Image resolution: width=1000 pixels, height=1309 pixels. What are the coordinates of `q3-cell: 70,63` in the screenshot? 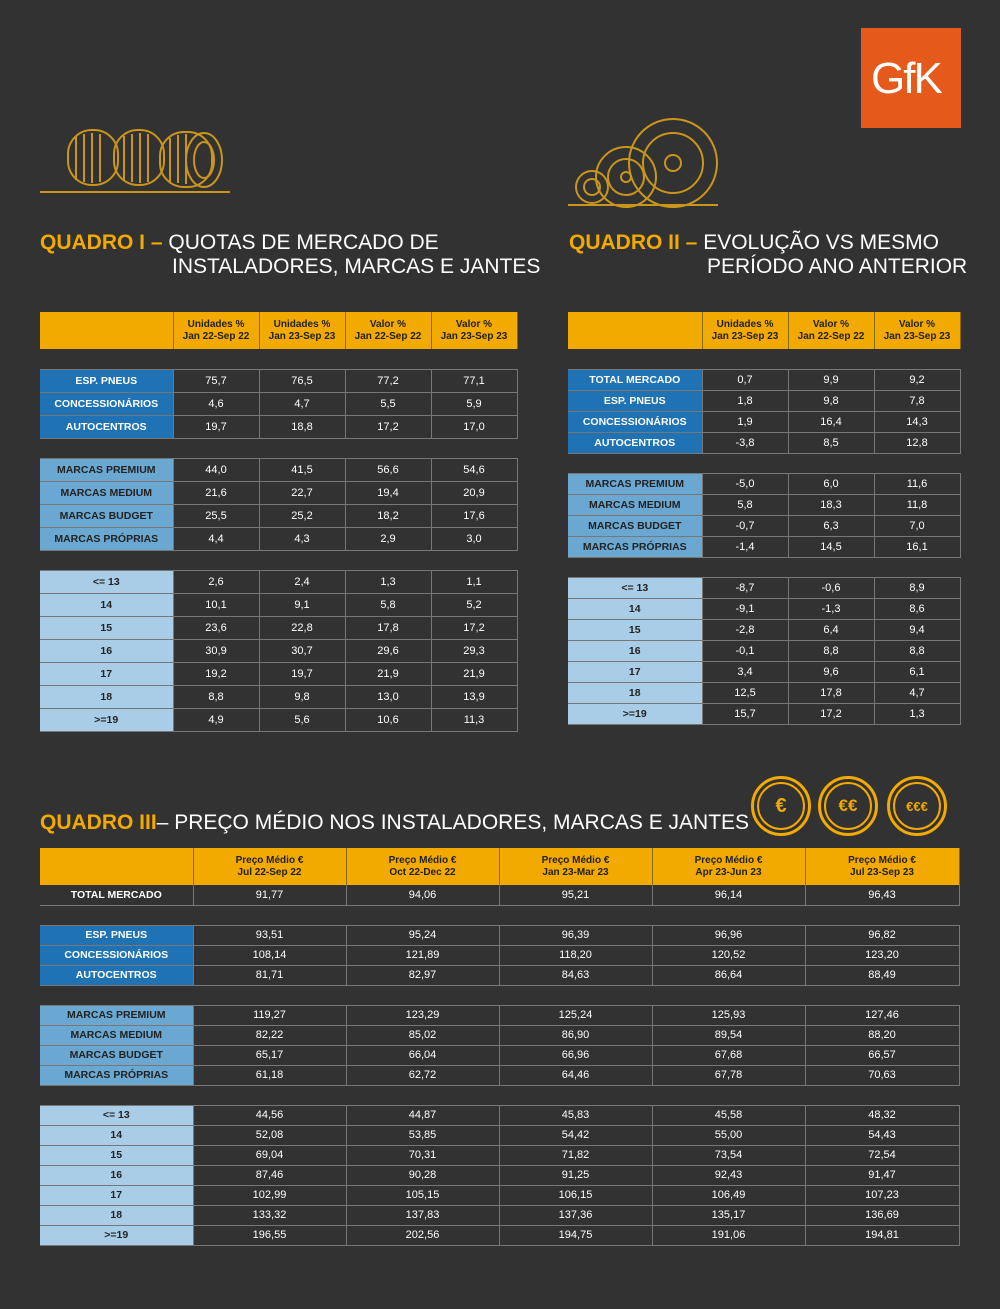 It's located at (882, 1075).